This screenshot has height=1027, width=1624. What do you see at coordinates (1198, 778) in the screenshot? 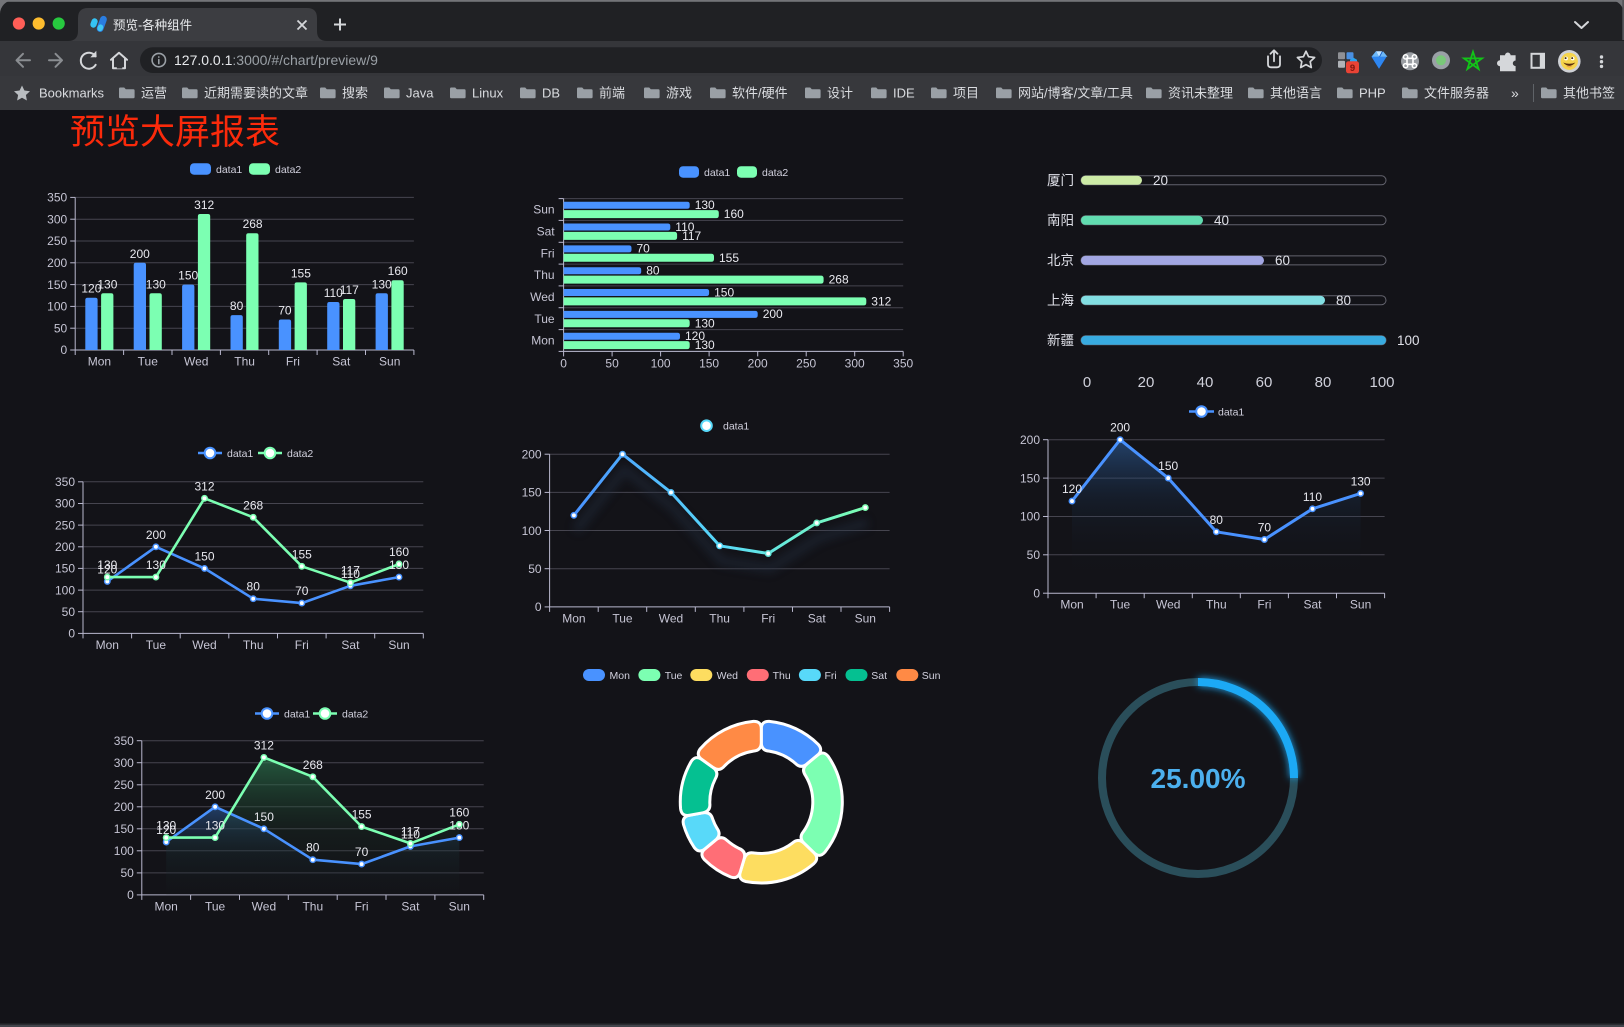
I see `svg-text: 25.00%` at bounding box center [1198, 778].